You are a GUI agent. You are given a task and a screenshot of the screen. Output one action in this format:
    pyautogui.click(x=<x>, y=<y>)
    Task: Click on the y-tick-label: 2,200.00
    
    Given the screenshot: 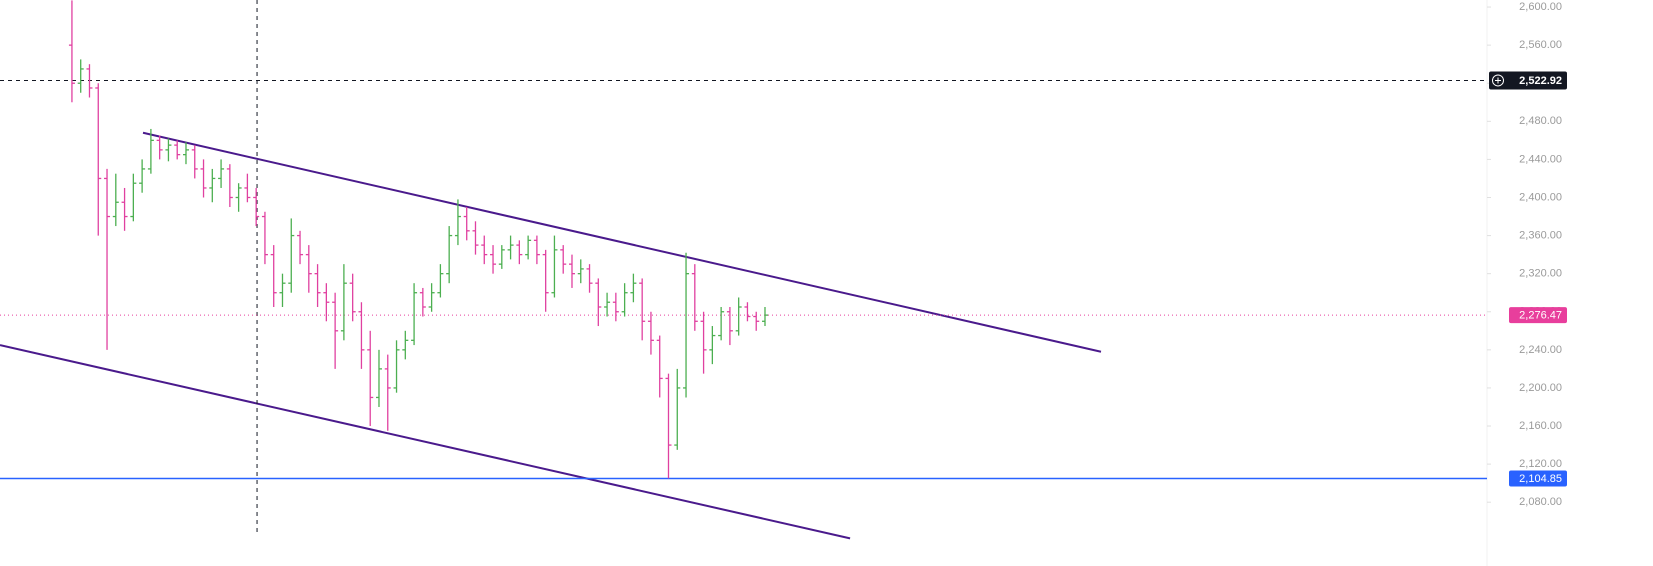 What is the action you would take?
    pyautogui.click(x=1540, y=388)
    